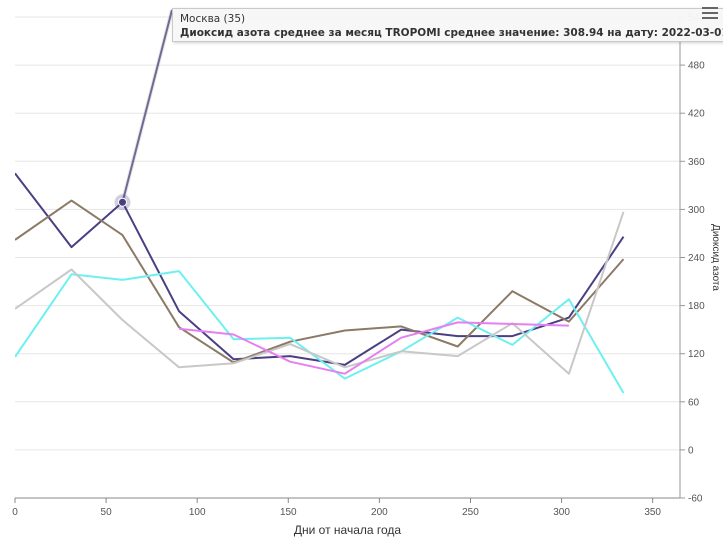 This screenshot has height=538, width=723. What do you see at coordinates (696, 114) in the screenshot?
I see `y-tick-label: 420` at bounding box center [696, 114].